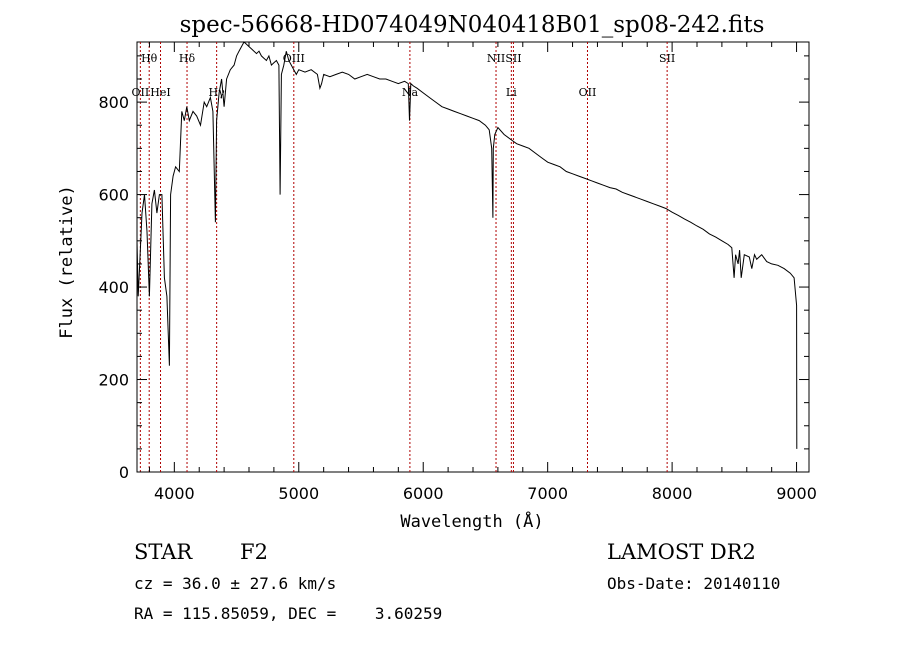 The height and width of the screenshot is (649, 900). What do you see at coordinates (67, 262) in the screenshot?
I see `y-axis-label: Flux (relative)` at bounding box center [67, 262].